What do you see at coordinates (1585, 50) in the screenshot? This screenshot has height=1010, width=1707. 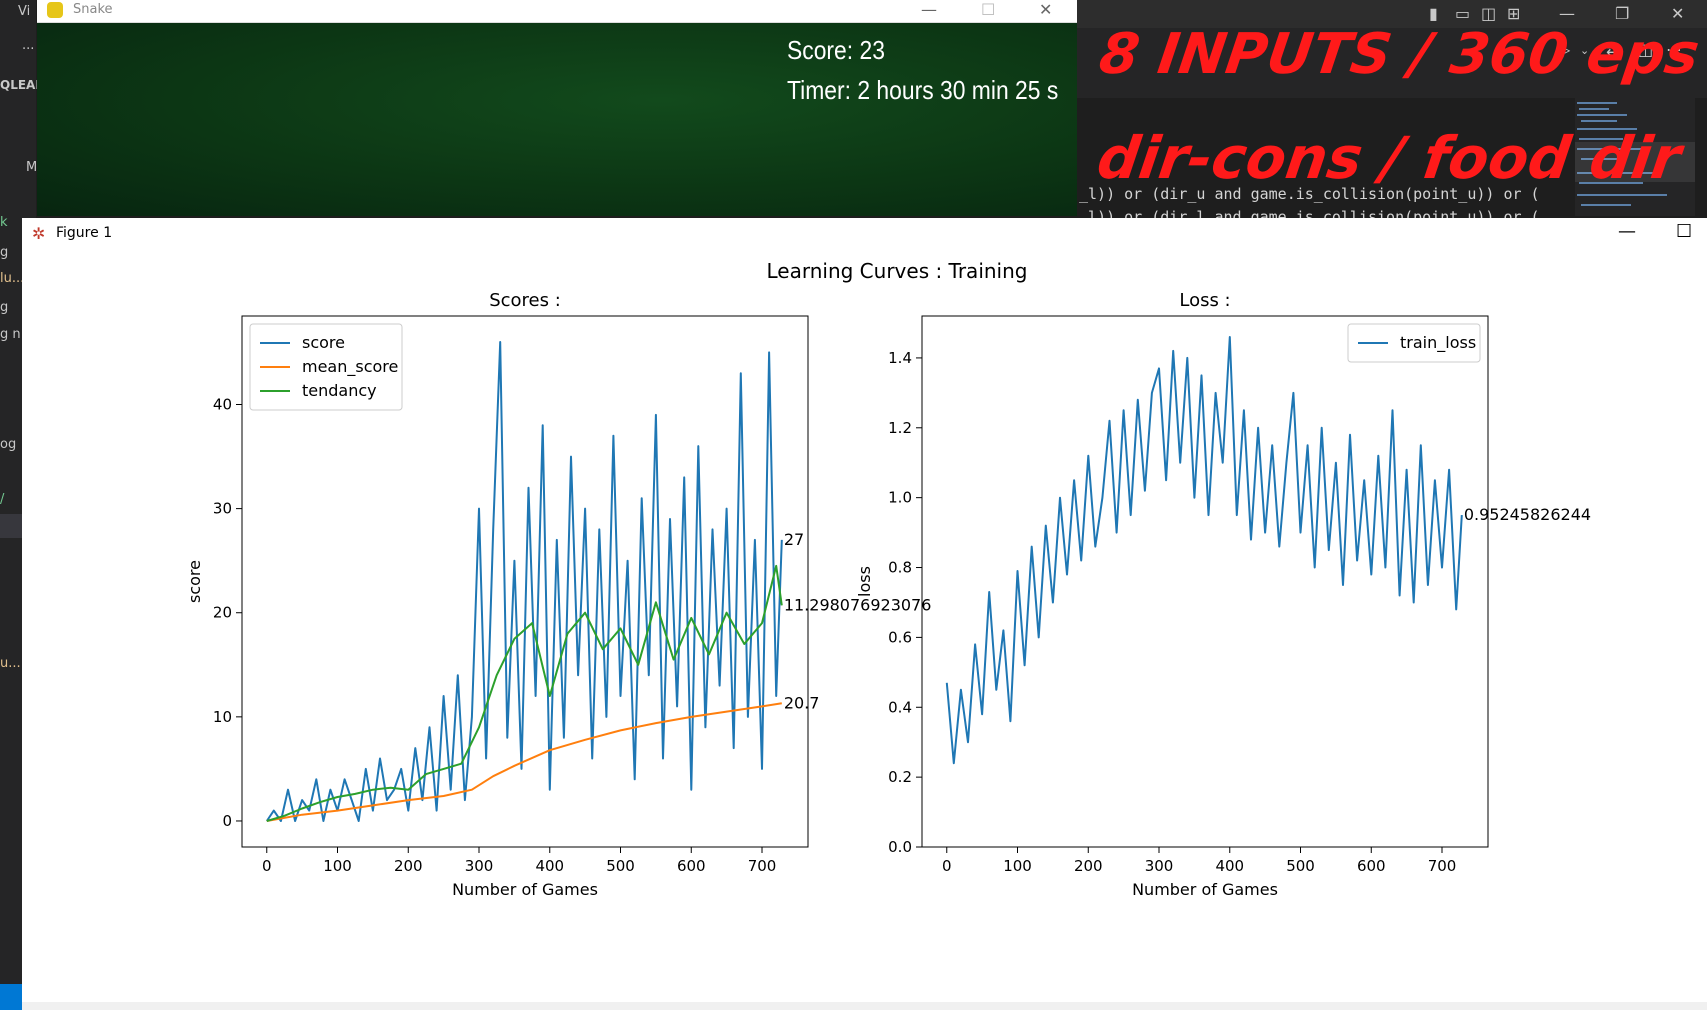 I see `run-dropdown-icon: ⌄` at bounding box center [1585, 50].